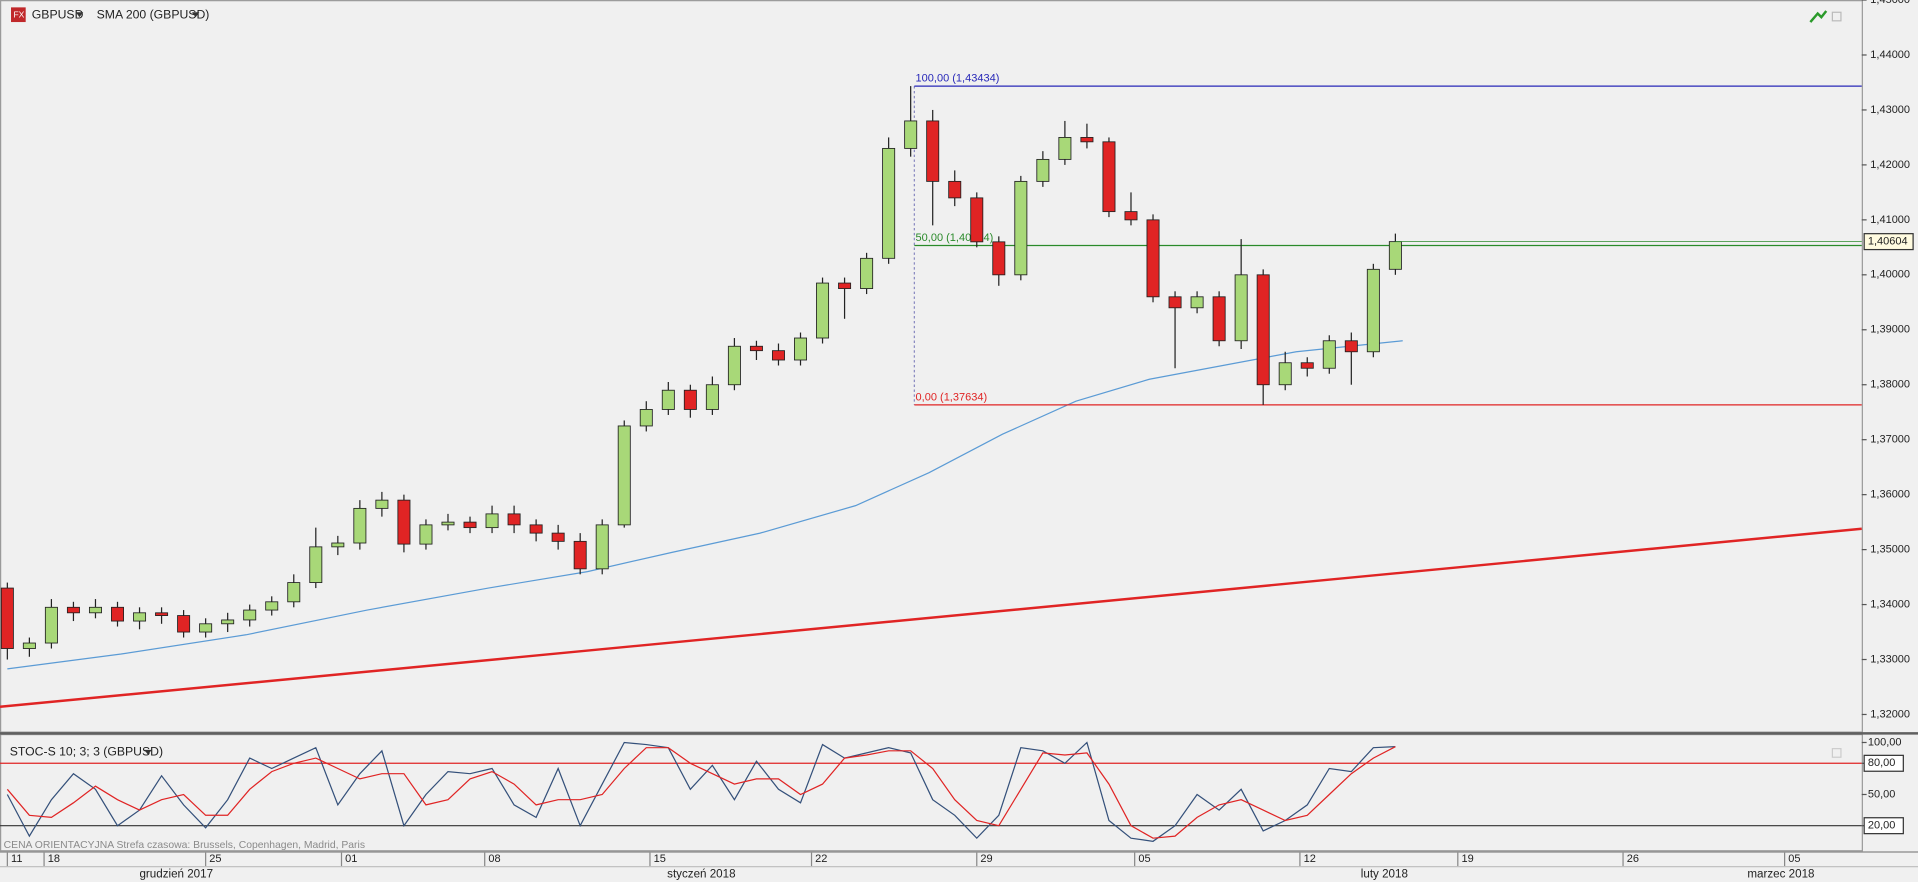  What do you see at coordinates (1890, 440) in the screenshot?
I see `y-tick-label: 1,37000` at bounding box center [1890, 440].